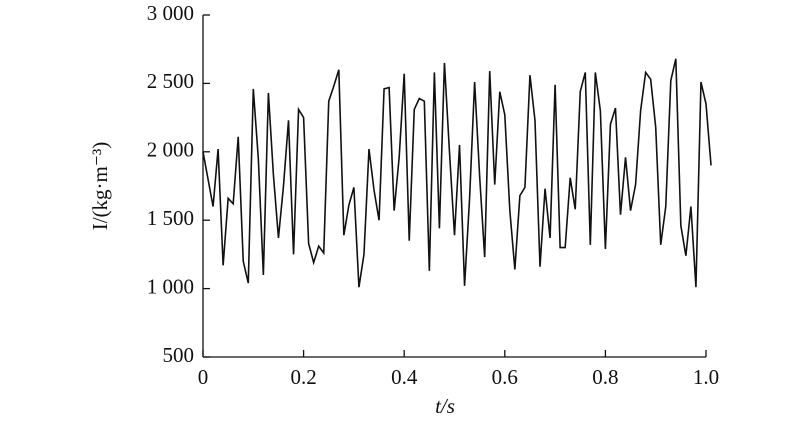 The width and height of the screenshot is (800, 427). I want to click on y-tick-label: 2 500, so click(170, 81).